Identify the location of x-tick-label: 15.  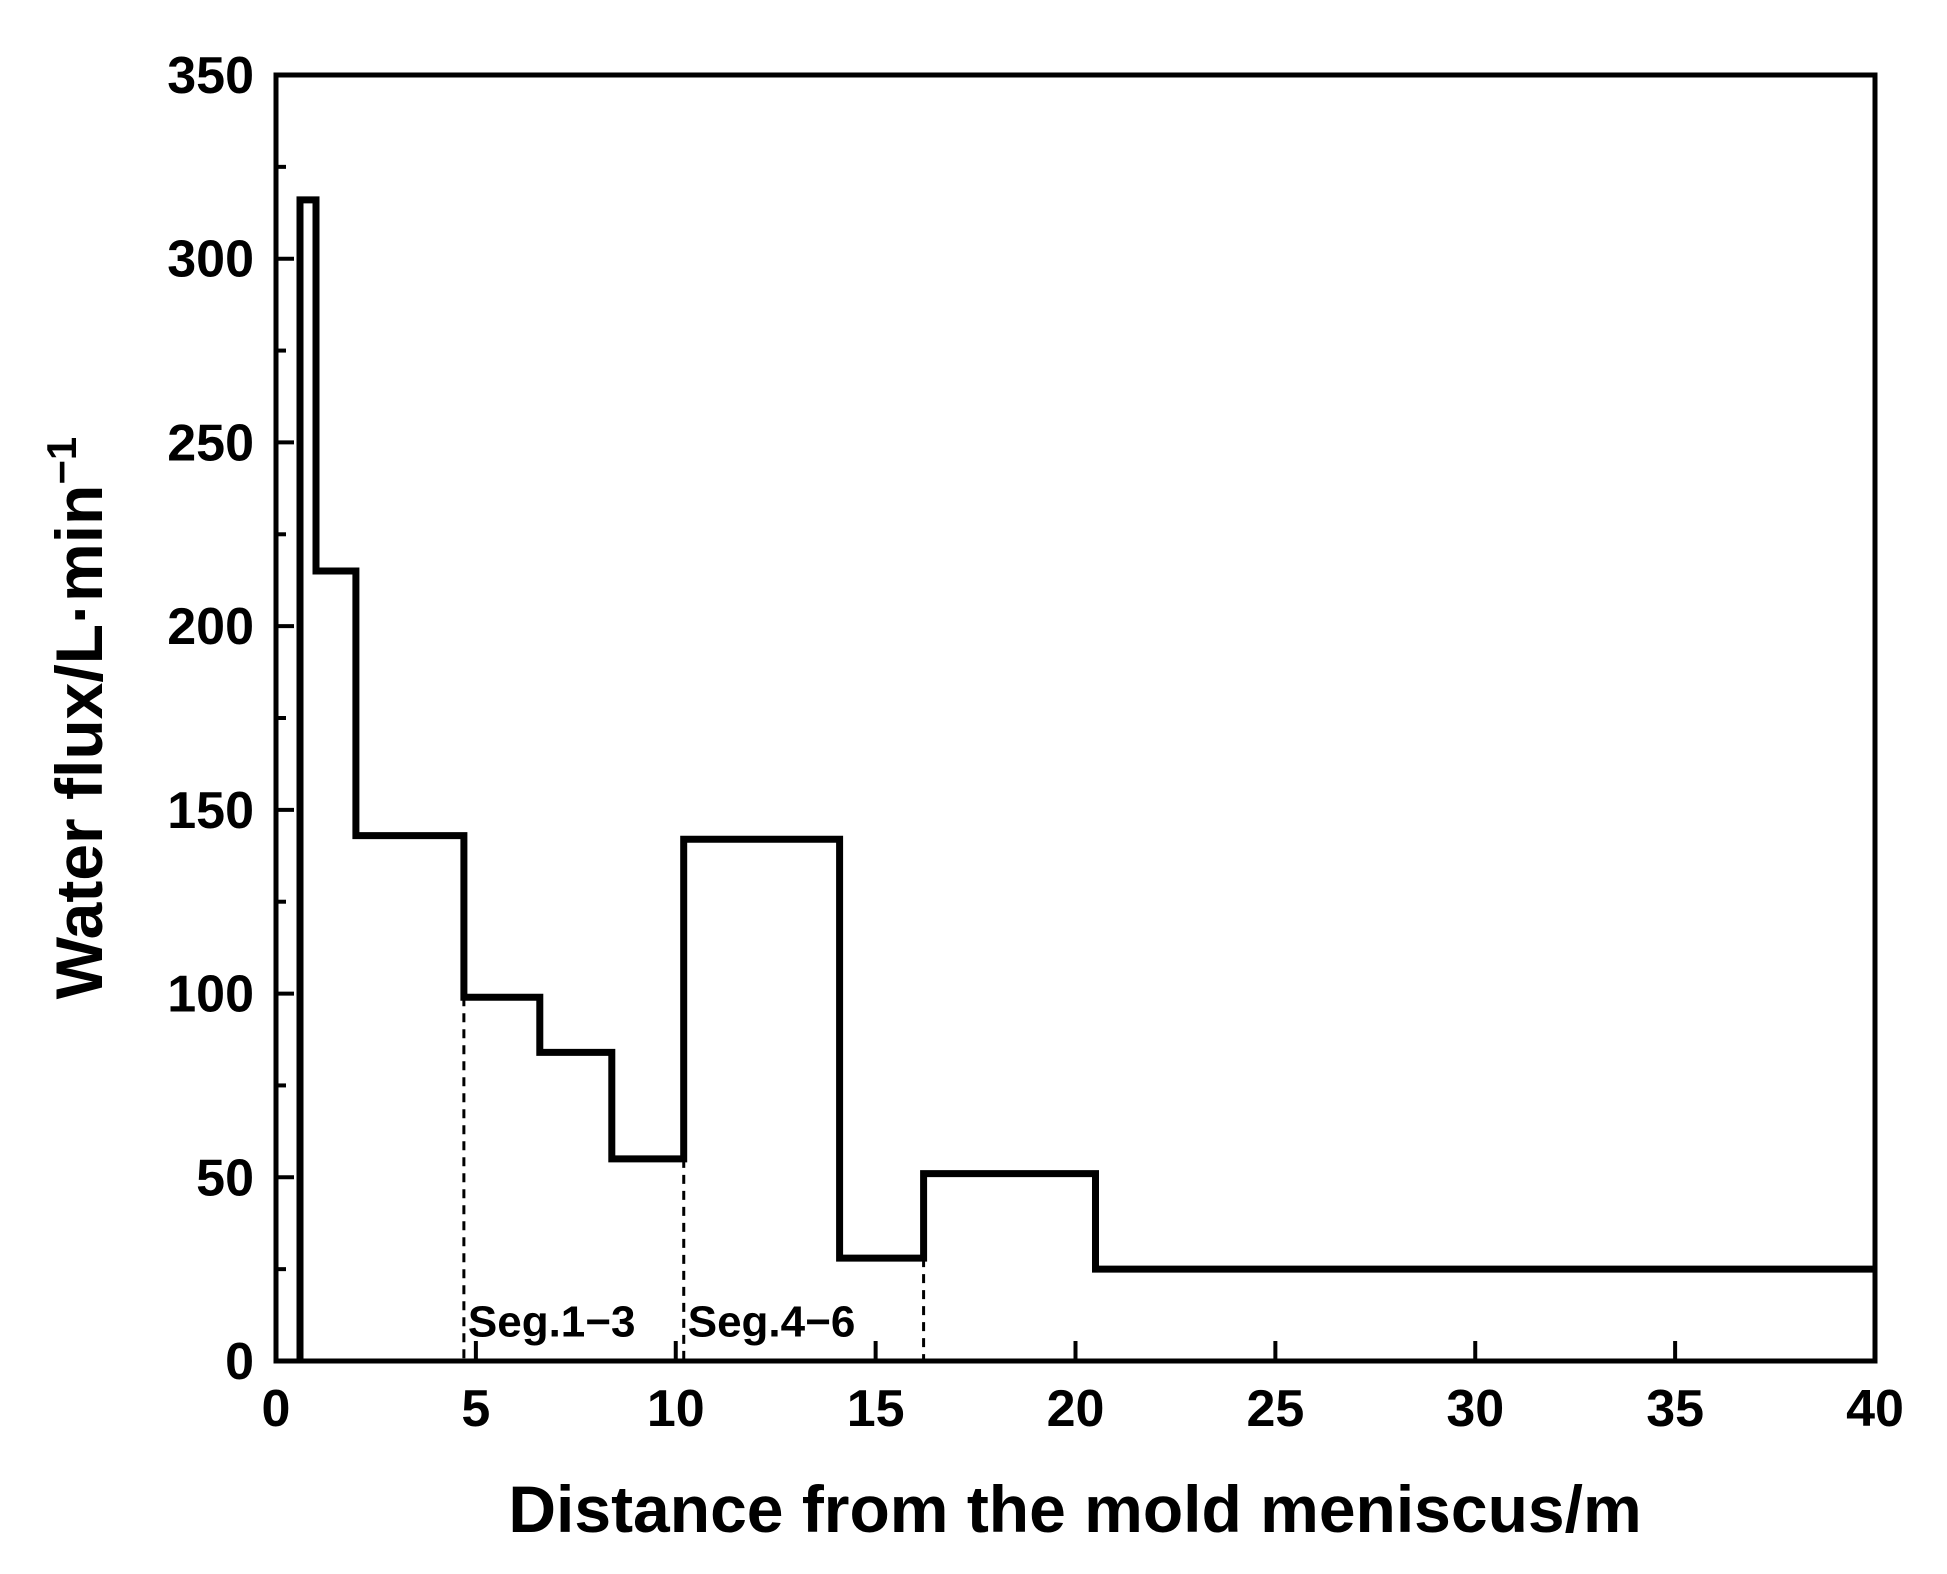
(876, 1409).